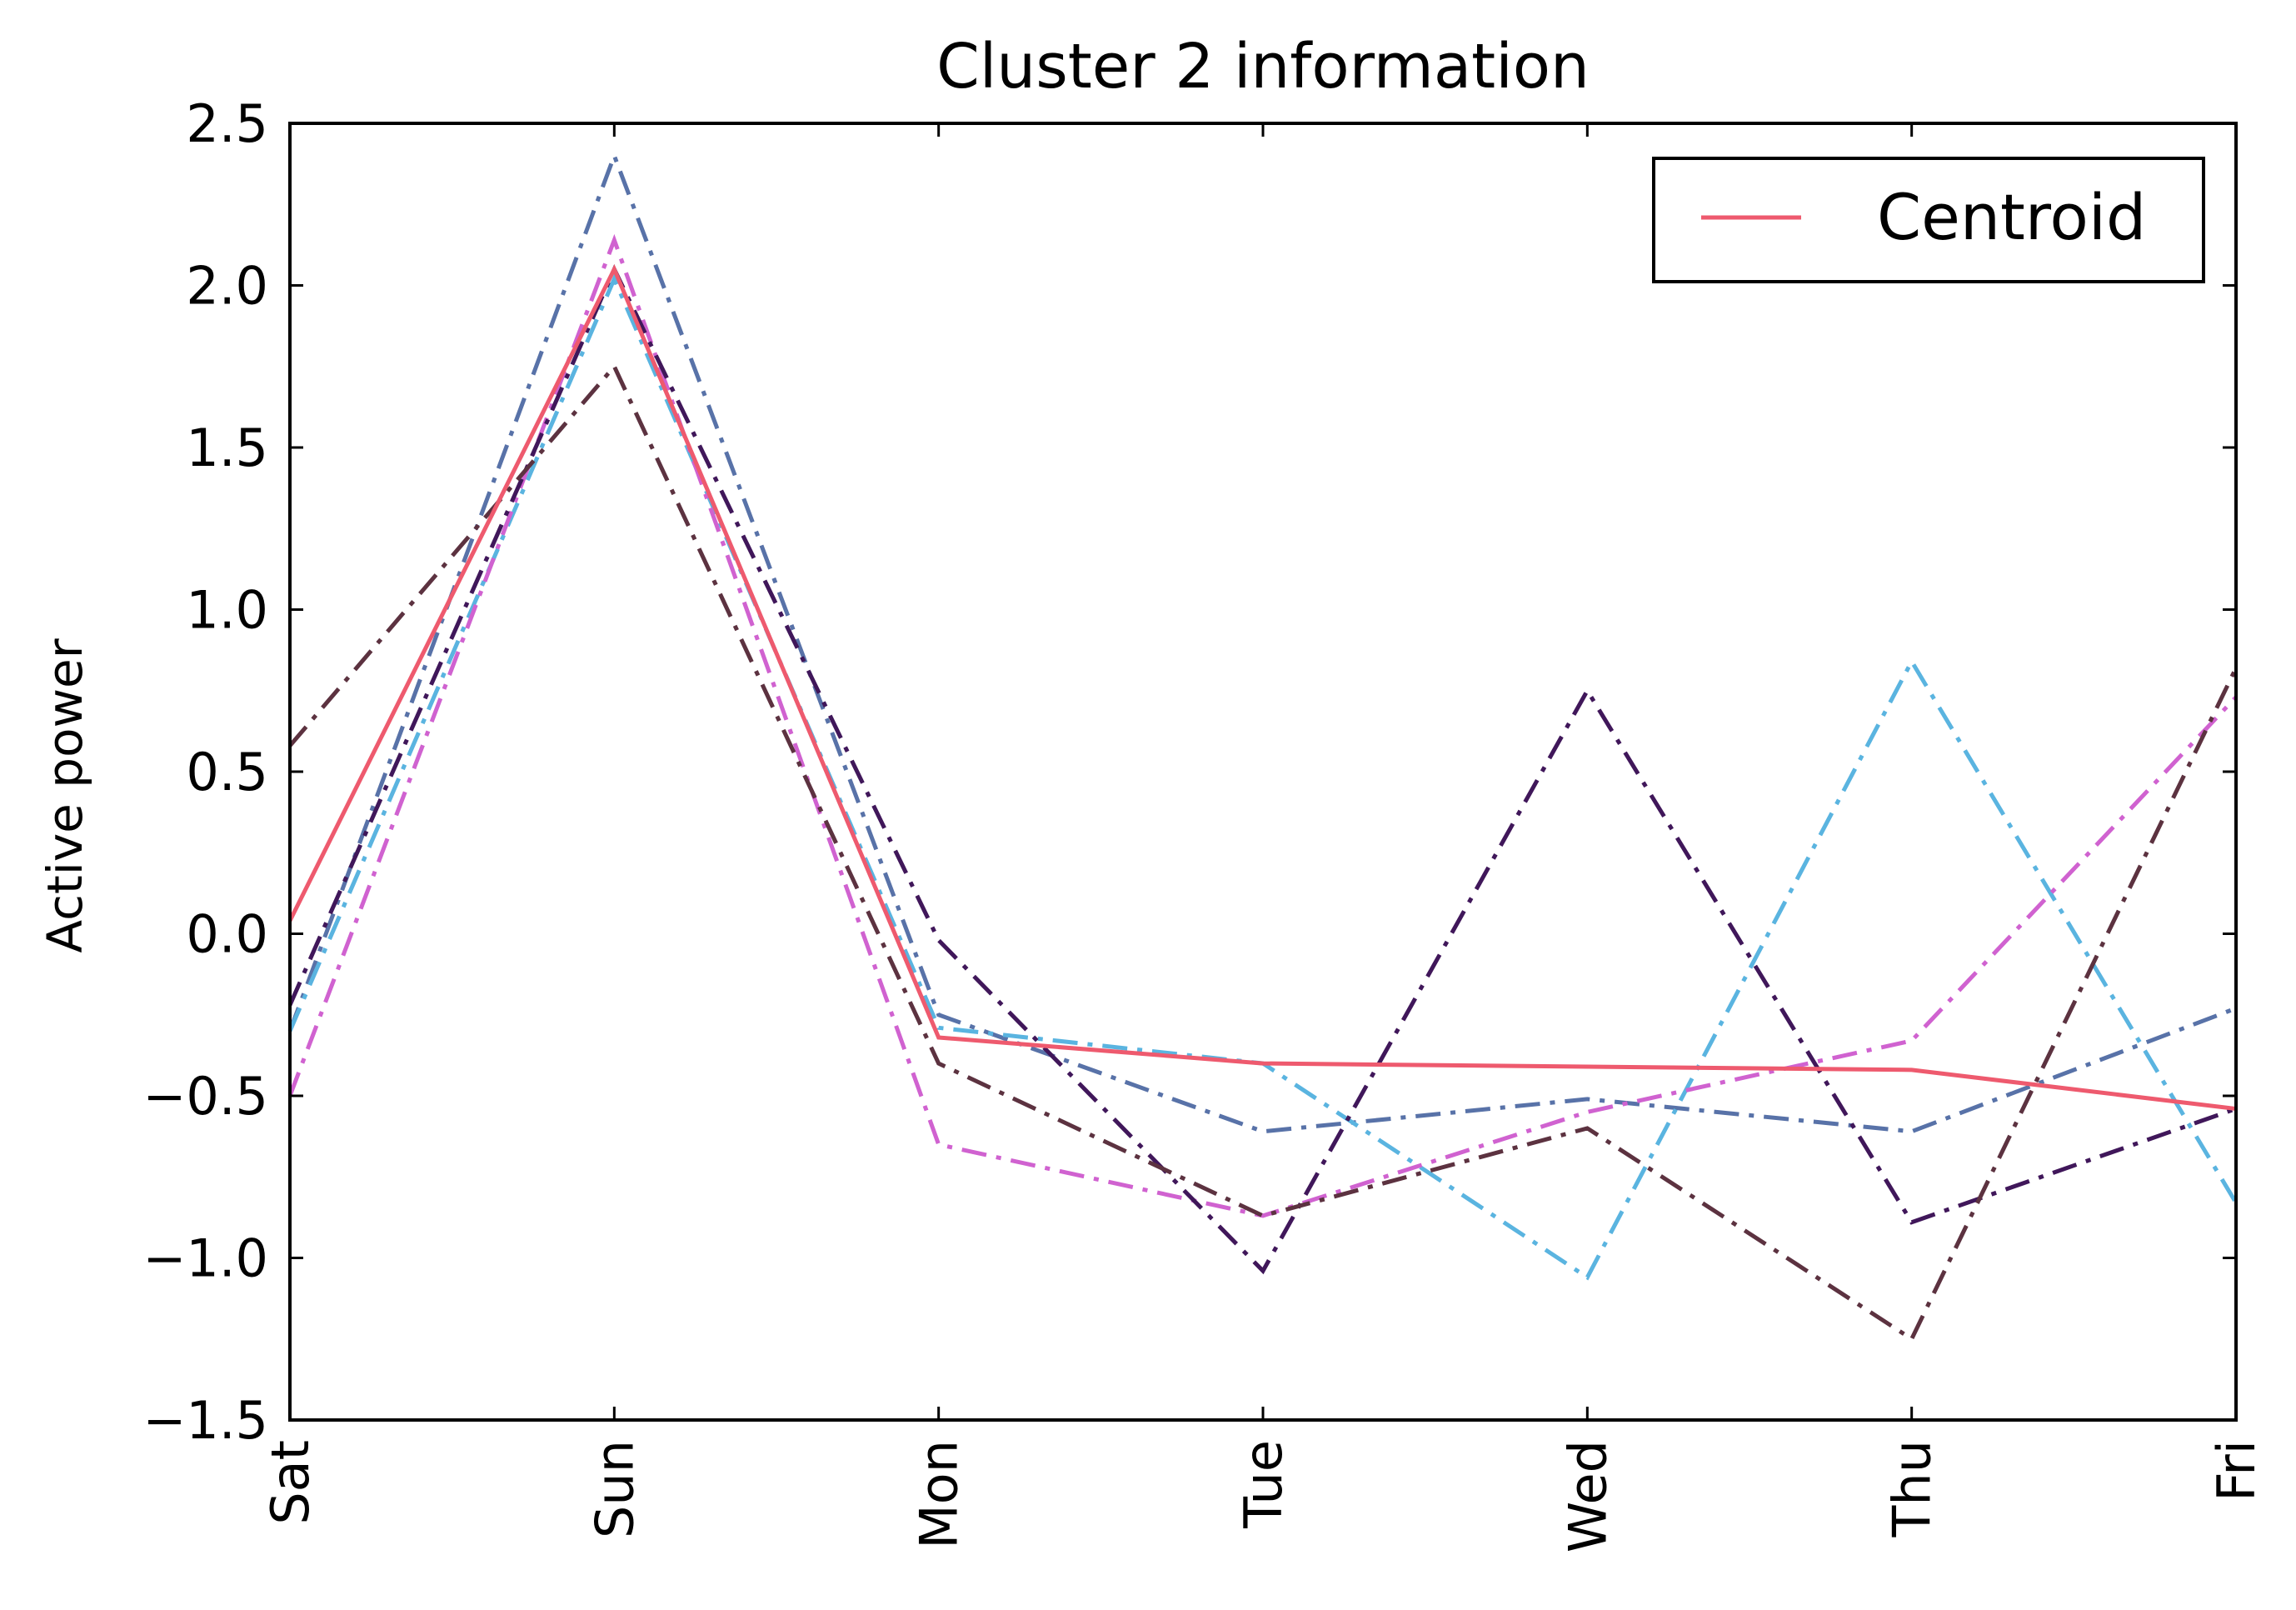  I want to click on x-tick-label: Fri, so click(2236, 1471).